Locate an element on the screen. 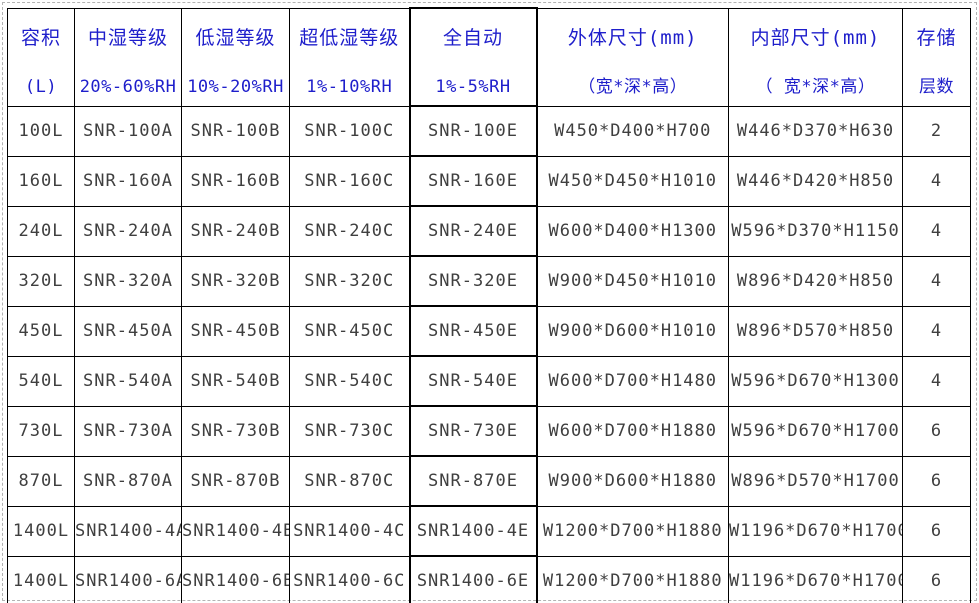 The width and height of the screenshot is (979, 603). cell-model-full-auto: SNR-240E is located at coordinates (473, 231).